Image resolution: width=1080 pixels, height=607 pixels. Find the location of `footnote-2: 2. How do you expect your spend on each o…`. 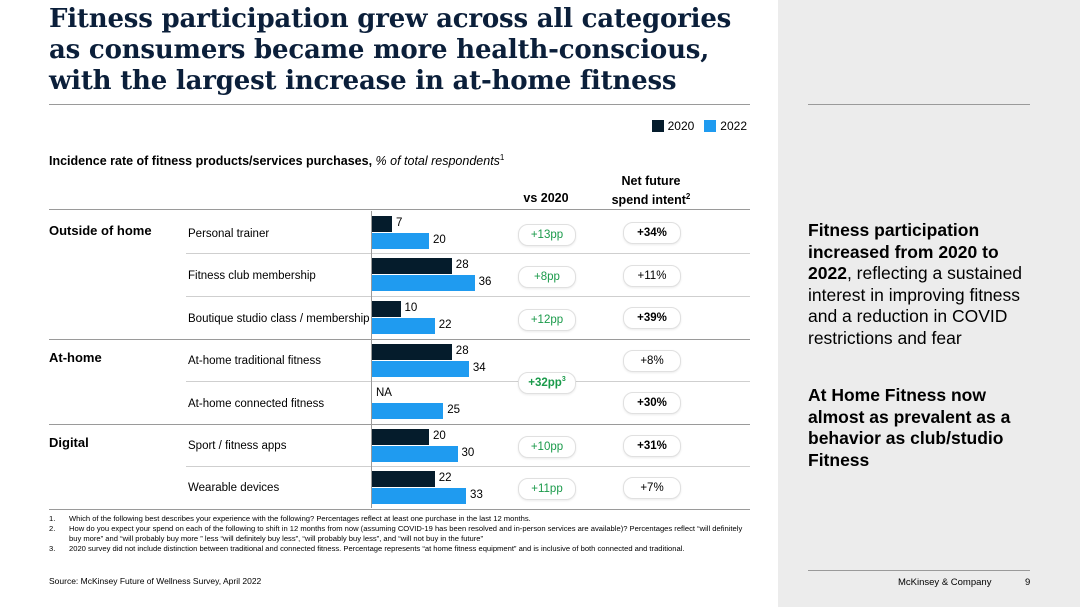

footnote-2: 2. How do you expect your spend on each o… is located at coordinates (399, 534).